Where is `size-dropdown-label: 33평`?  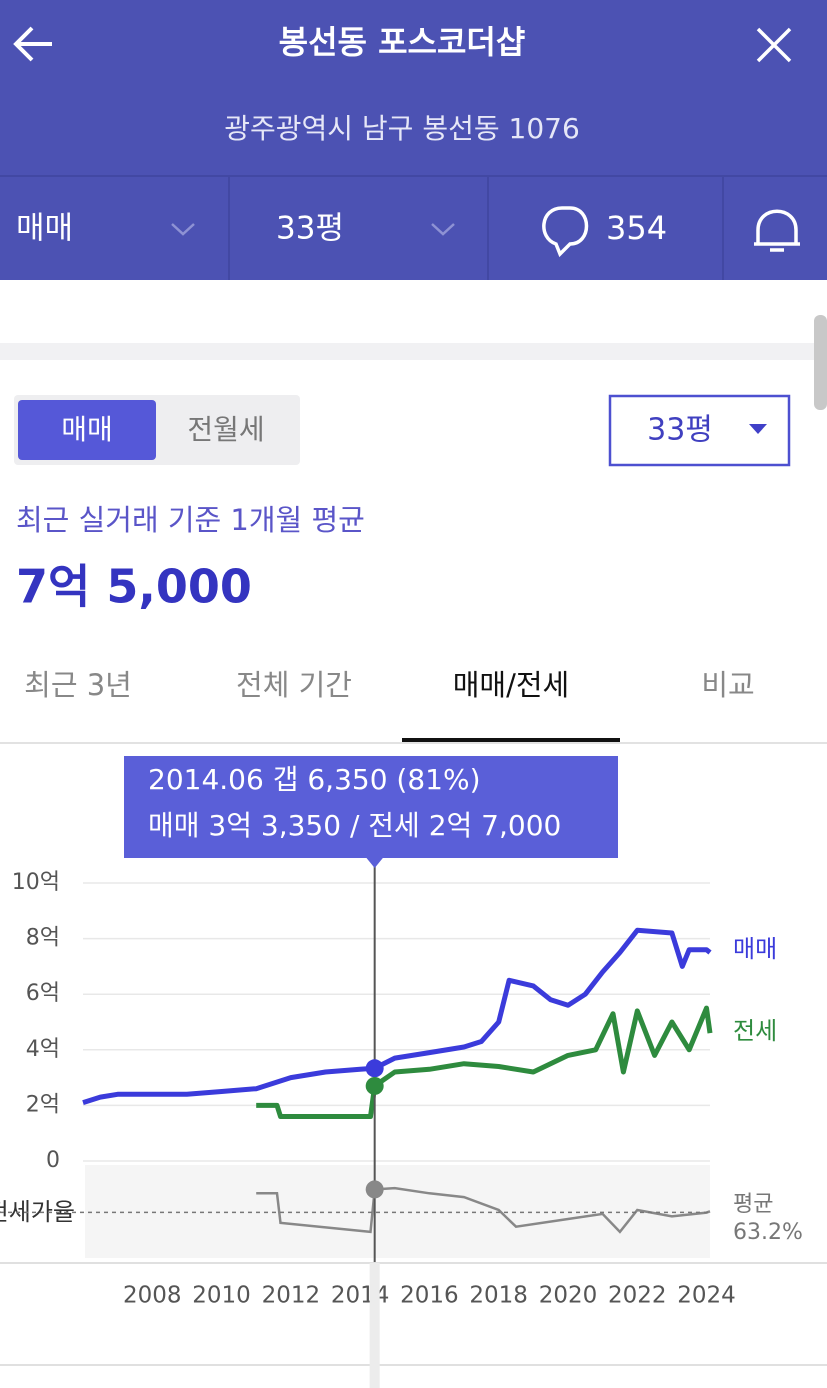
size-dropdown-label: 33평 is located at coordinates (680, 430).